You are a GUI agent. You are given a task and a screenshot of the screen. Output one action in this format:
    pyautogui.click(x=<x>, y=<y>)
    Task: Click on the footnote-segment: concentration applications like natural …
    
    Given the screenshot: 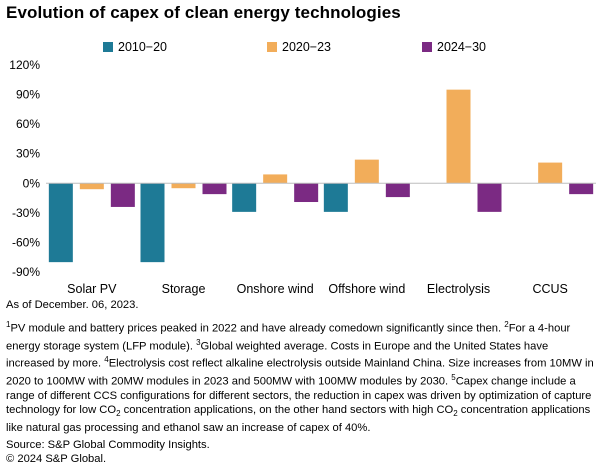 What is the action you would take?
    pyautogui.click(x=298, y=419)
    